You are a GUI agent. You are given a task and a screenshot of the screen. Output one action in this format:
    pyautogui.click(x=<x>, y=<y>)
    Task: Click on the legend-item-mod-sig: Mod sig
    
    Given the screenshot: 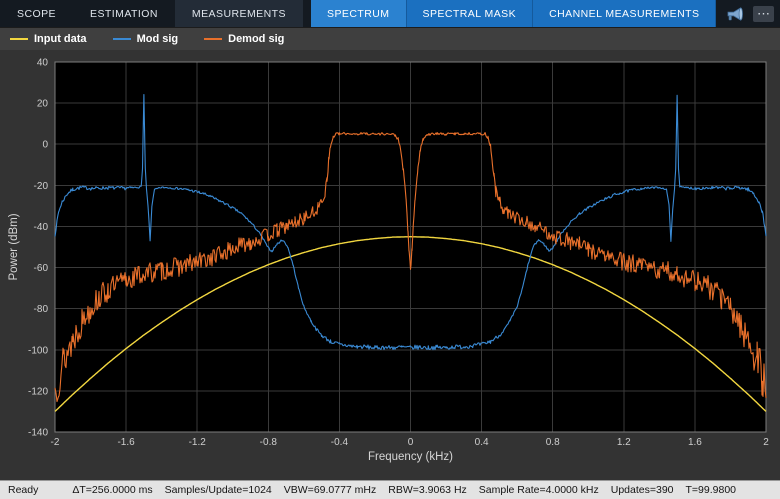 What is the action you would take?
    pyautogui.click(x=145, y=39)
    